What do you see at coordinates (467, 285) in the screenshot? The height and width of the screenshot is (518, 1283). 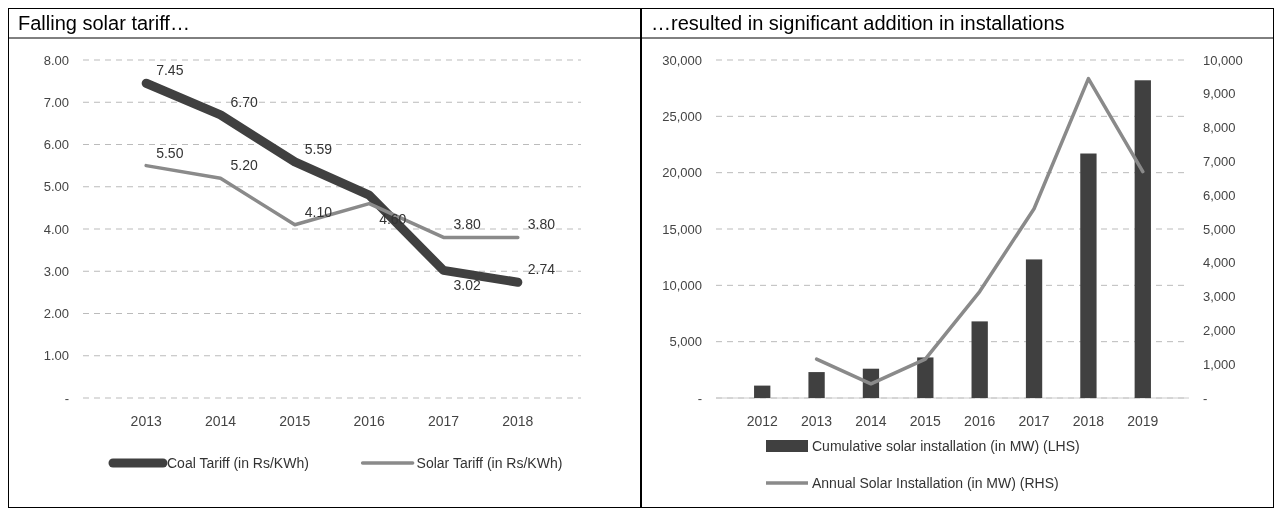 I see `data-label: 3.02` at bounding box center [467, 285].